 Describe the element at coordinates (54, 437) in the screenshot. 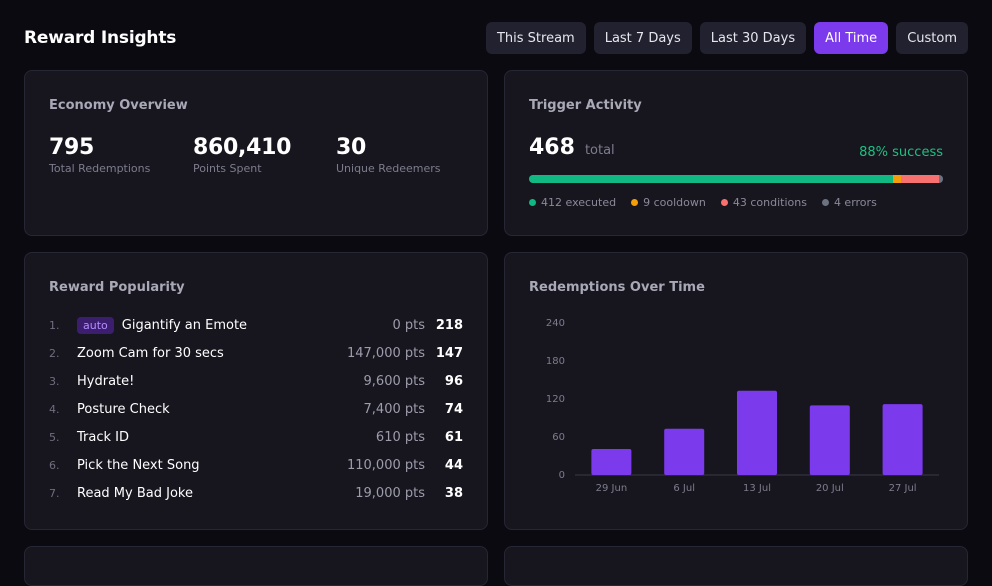

I see `rank: 5.` at that location.